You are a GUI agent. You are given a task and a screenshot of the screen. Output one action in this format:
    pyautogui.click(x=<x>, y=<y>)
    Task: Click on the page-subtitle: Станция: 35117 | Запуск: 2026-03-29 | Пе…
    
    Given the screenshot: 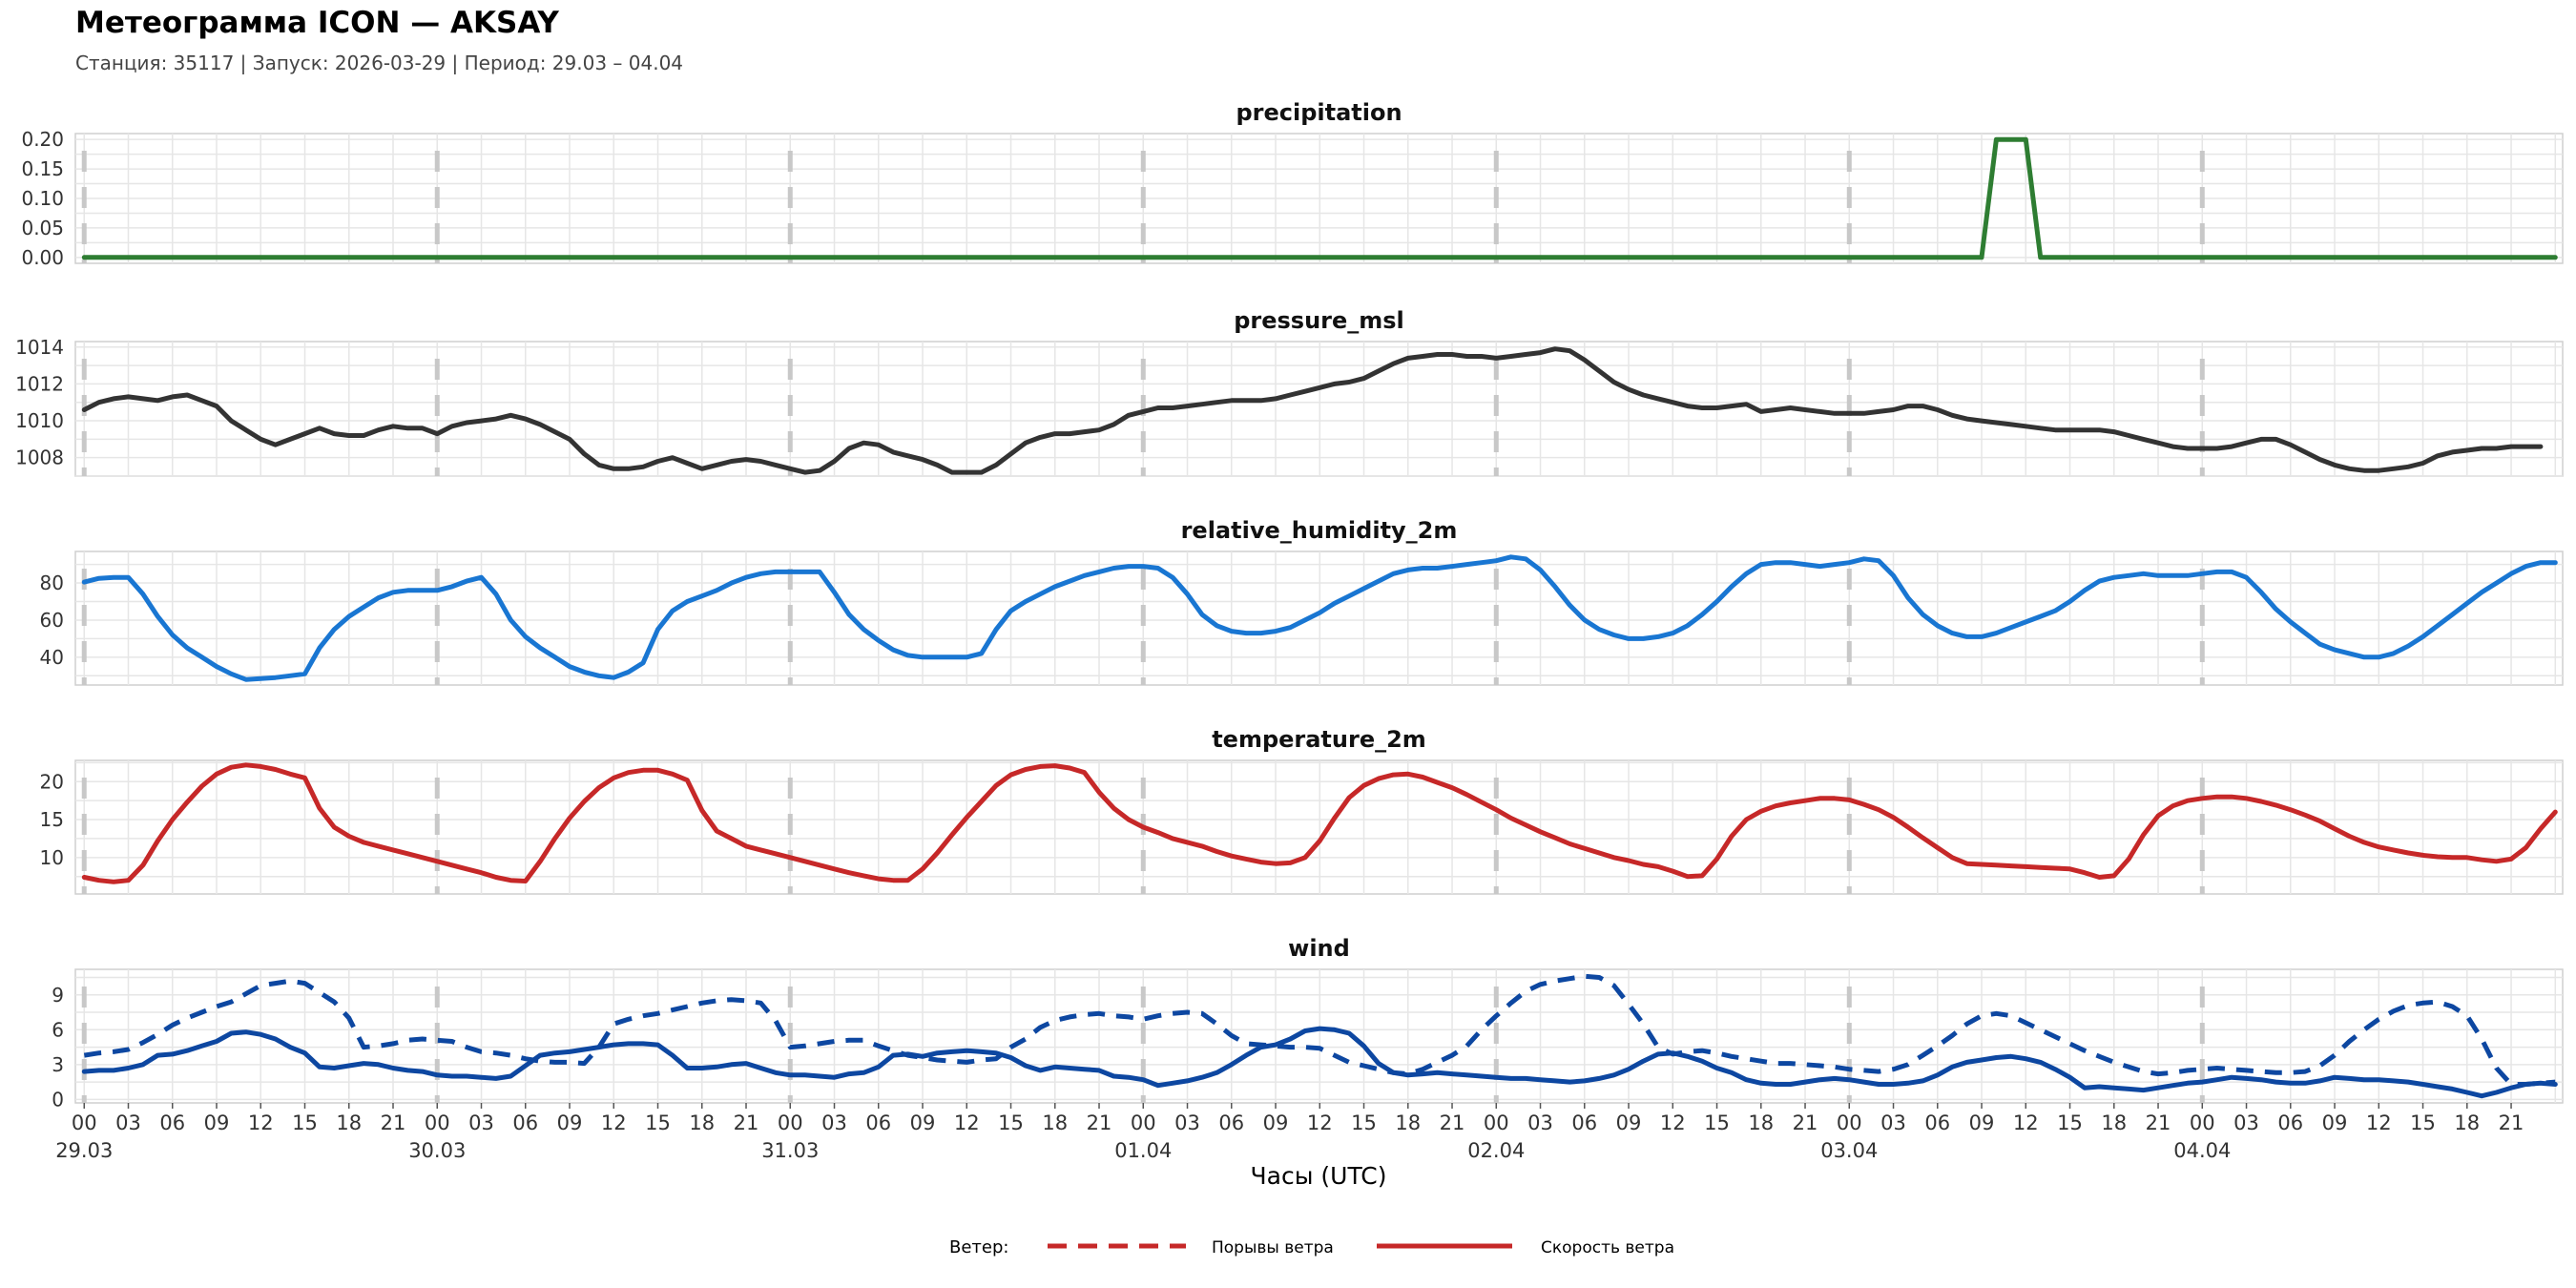 What is the action you would take?
    pyautogui.click(x=379, y=63)
    